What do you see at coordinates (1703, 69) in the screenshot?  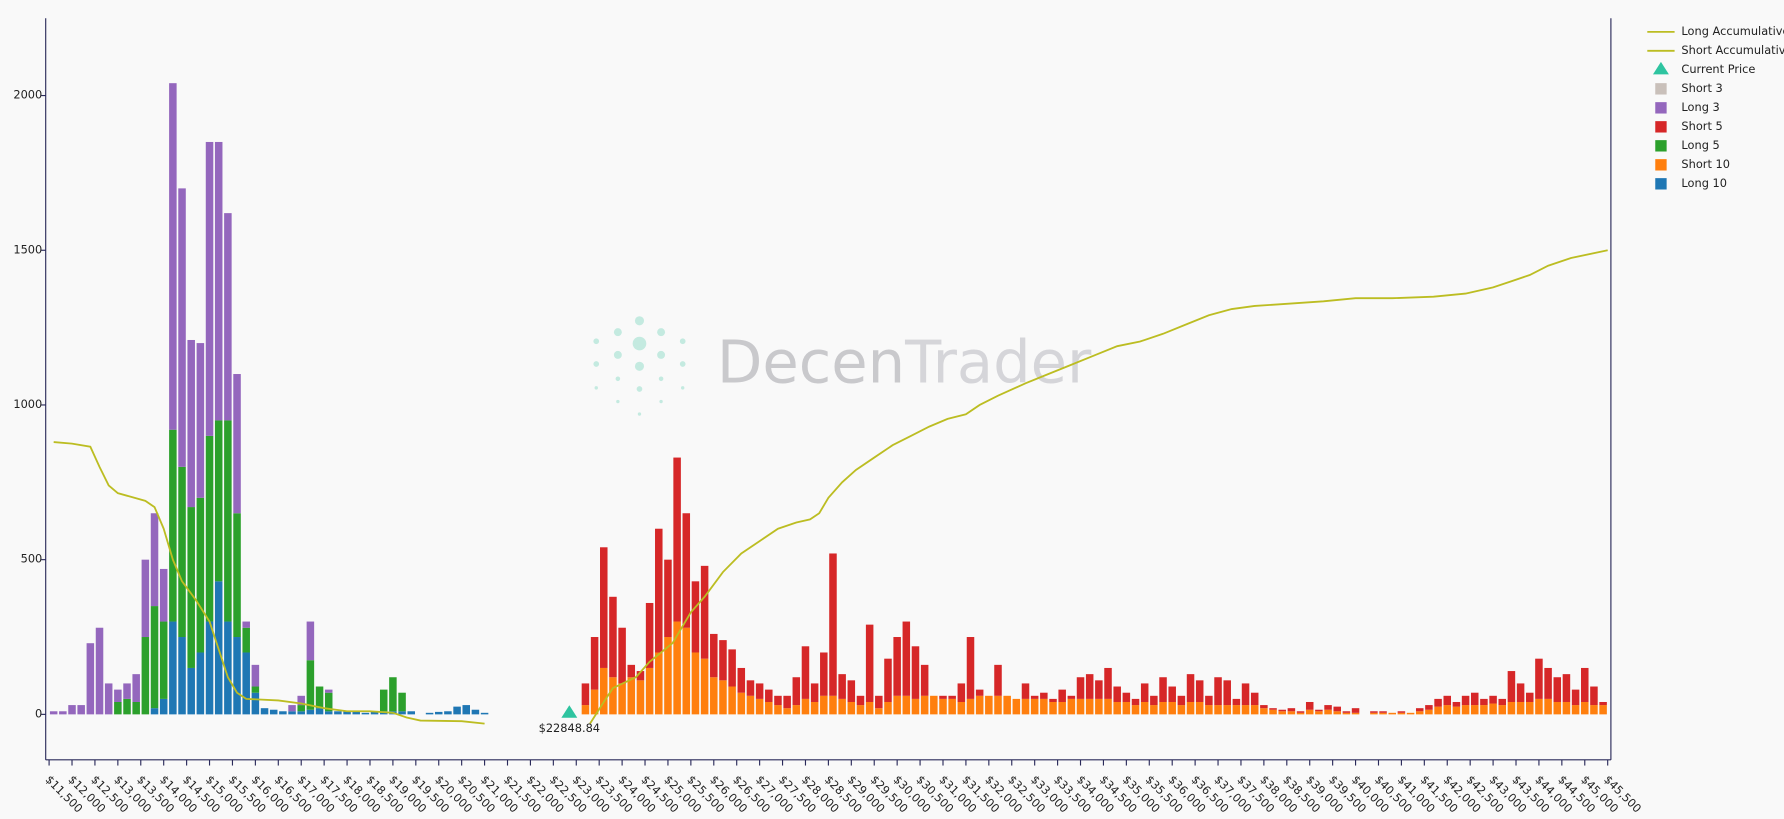 I see `legend-item: Current Price` at bounding box center [1703, 69].